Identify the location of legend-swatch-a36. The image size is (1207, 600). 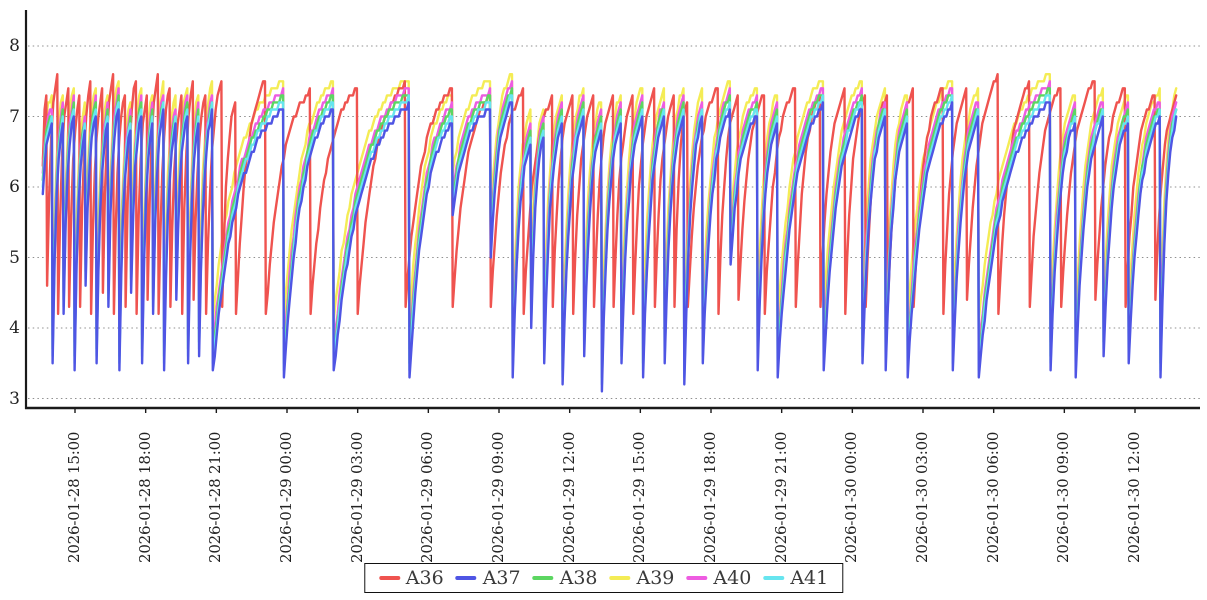
(389, 578).